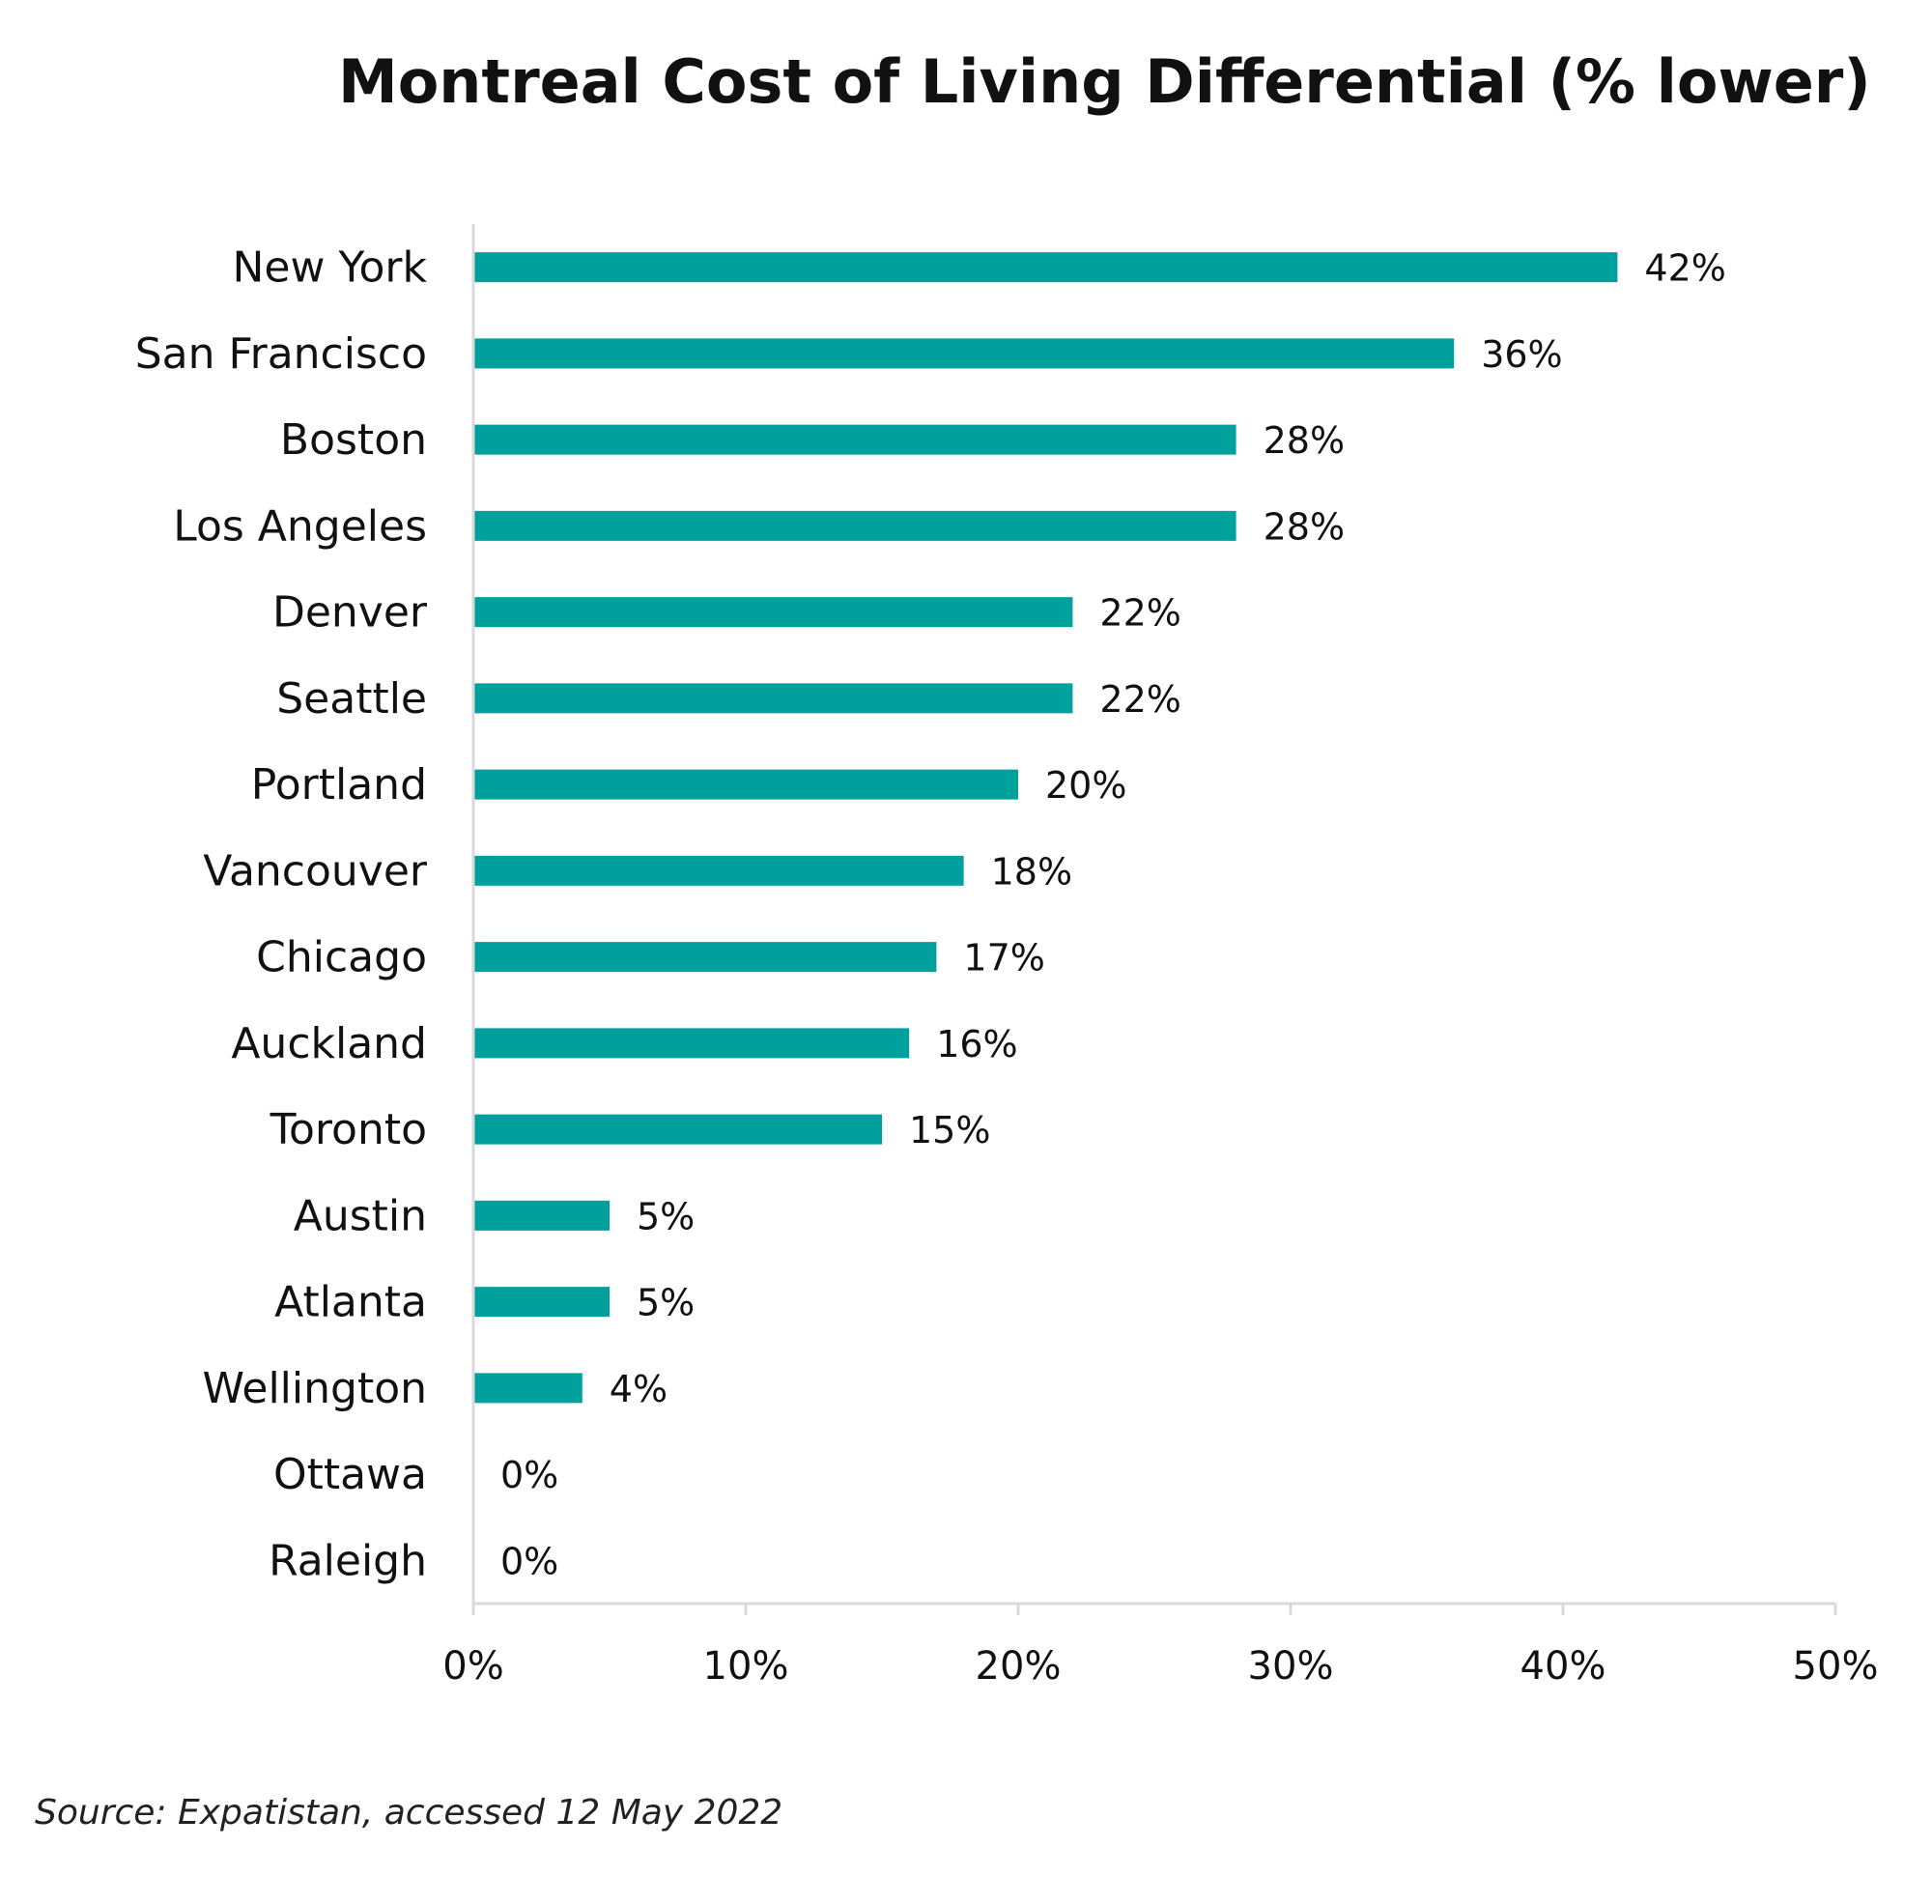  Describe the element at coordinates (527, 1389) in the screenshot. I see `bar-wellington` at that location.